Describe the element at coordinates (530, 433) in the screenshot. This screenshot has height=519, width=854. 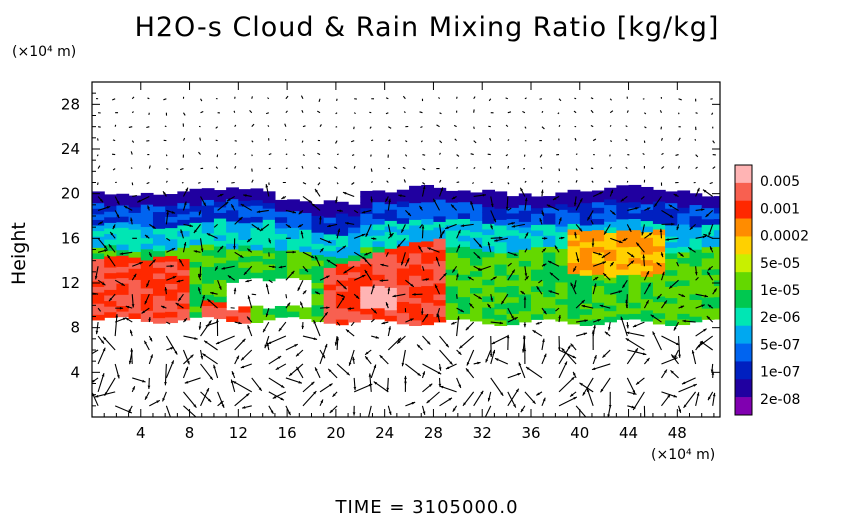
I see `x-tick-label: 36` at that location.